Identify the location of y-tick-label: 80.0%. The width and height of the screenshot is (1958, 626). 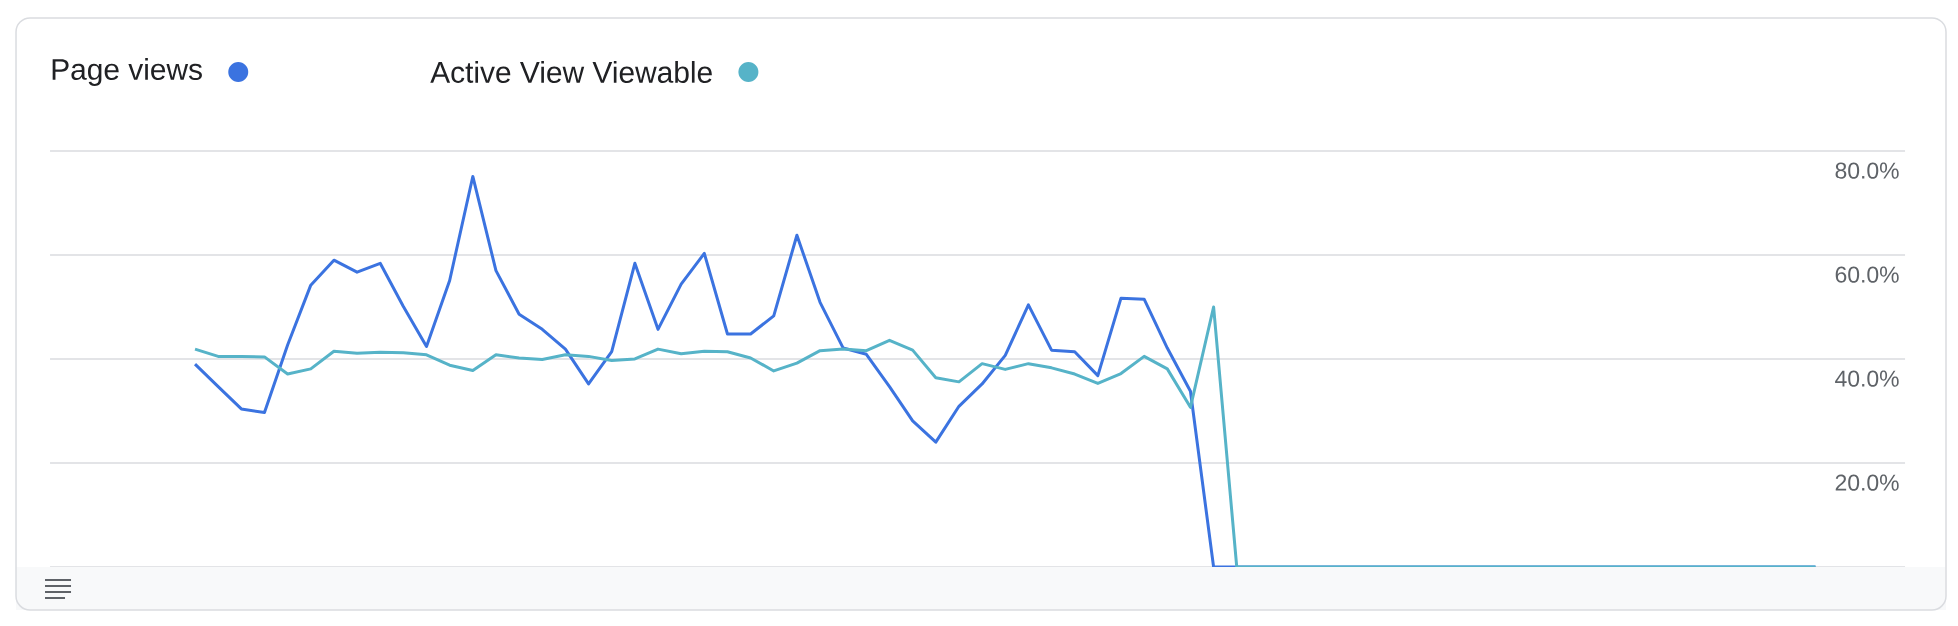
(1867, 170).